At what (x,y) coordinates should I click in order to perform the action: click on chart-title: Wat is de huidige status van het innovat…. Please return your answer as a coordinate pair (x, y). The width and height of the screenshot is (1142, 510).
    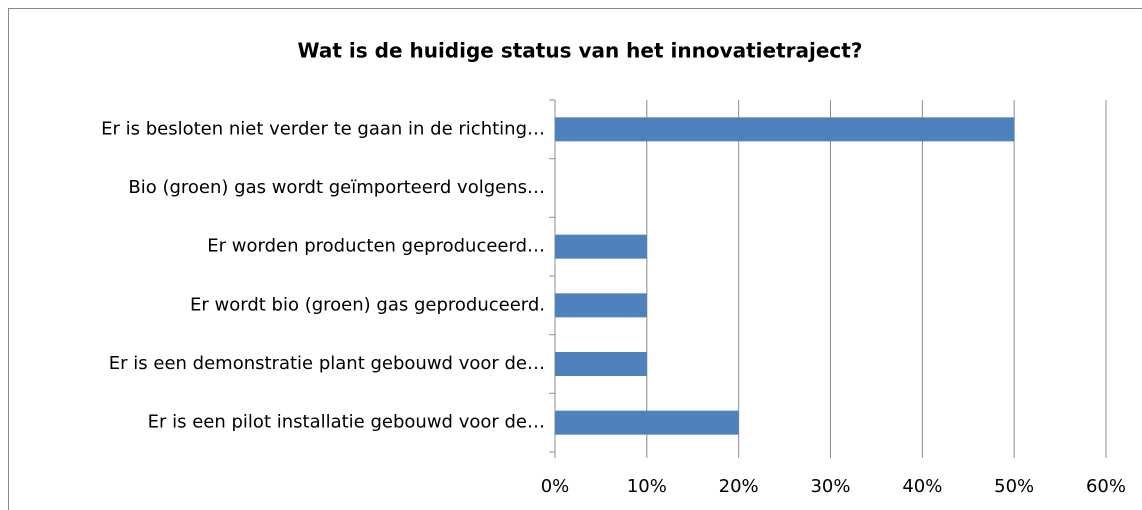
    Looking at the image, I should click on (580, 51).